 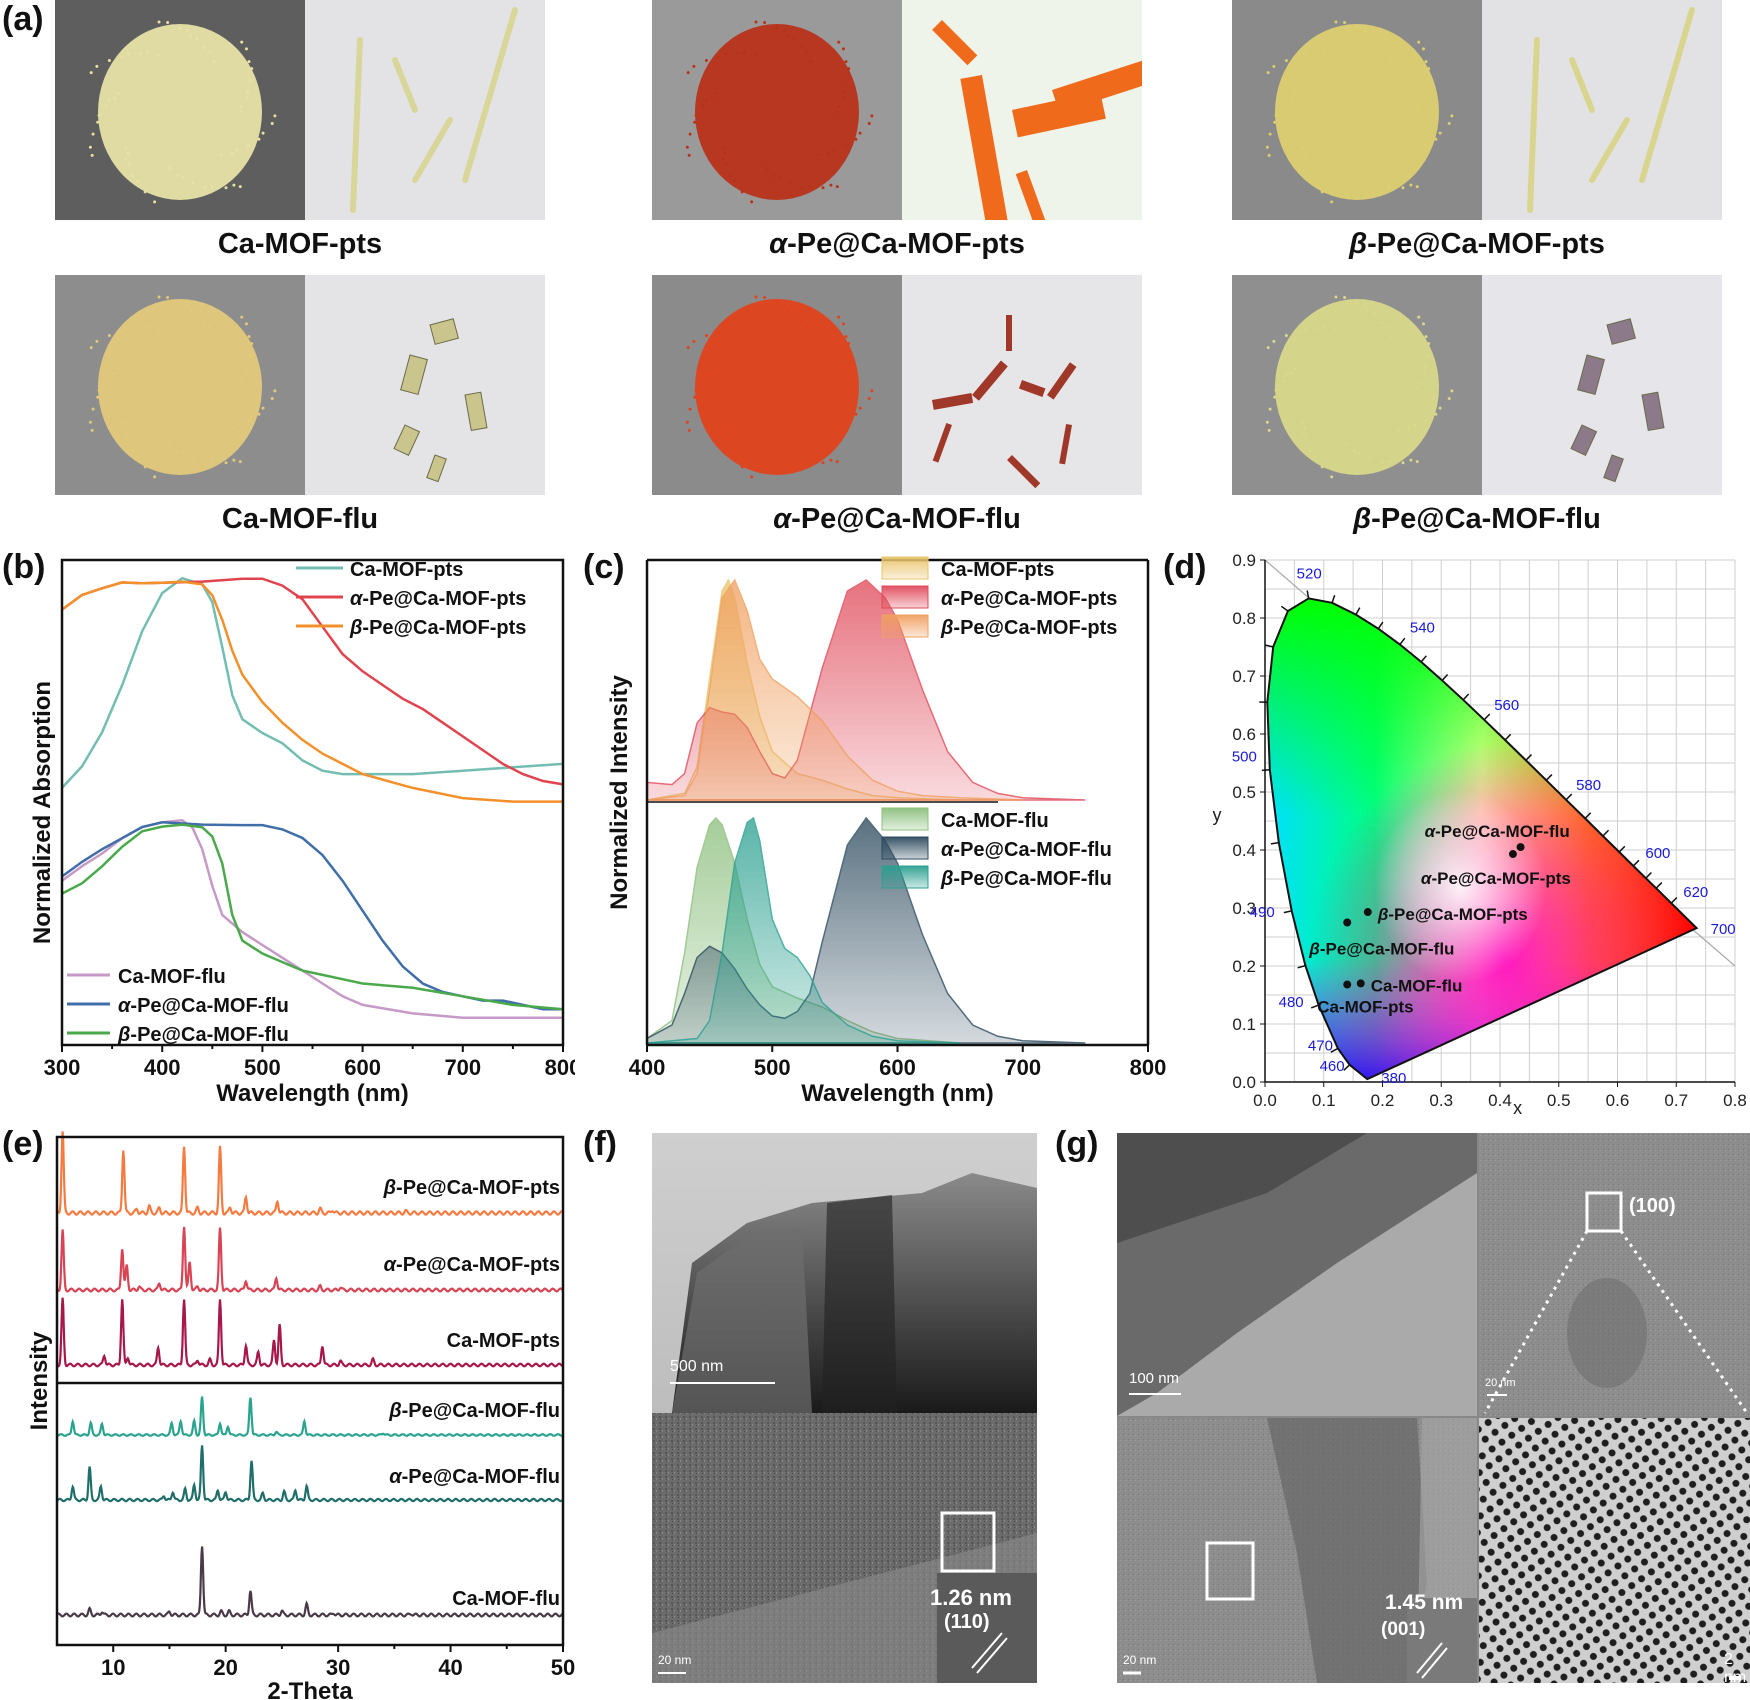 I want to click on x-tick-label: 0.0, so click(x=1265, y=1100).